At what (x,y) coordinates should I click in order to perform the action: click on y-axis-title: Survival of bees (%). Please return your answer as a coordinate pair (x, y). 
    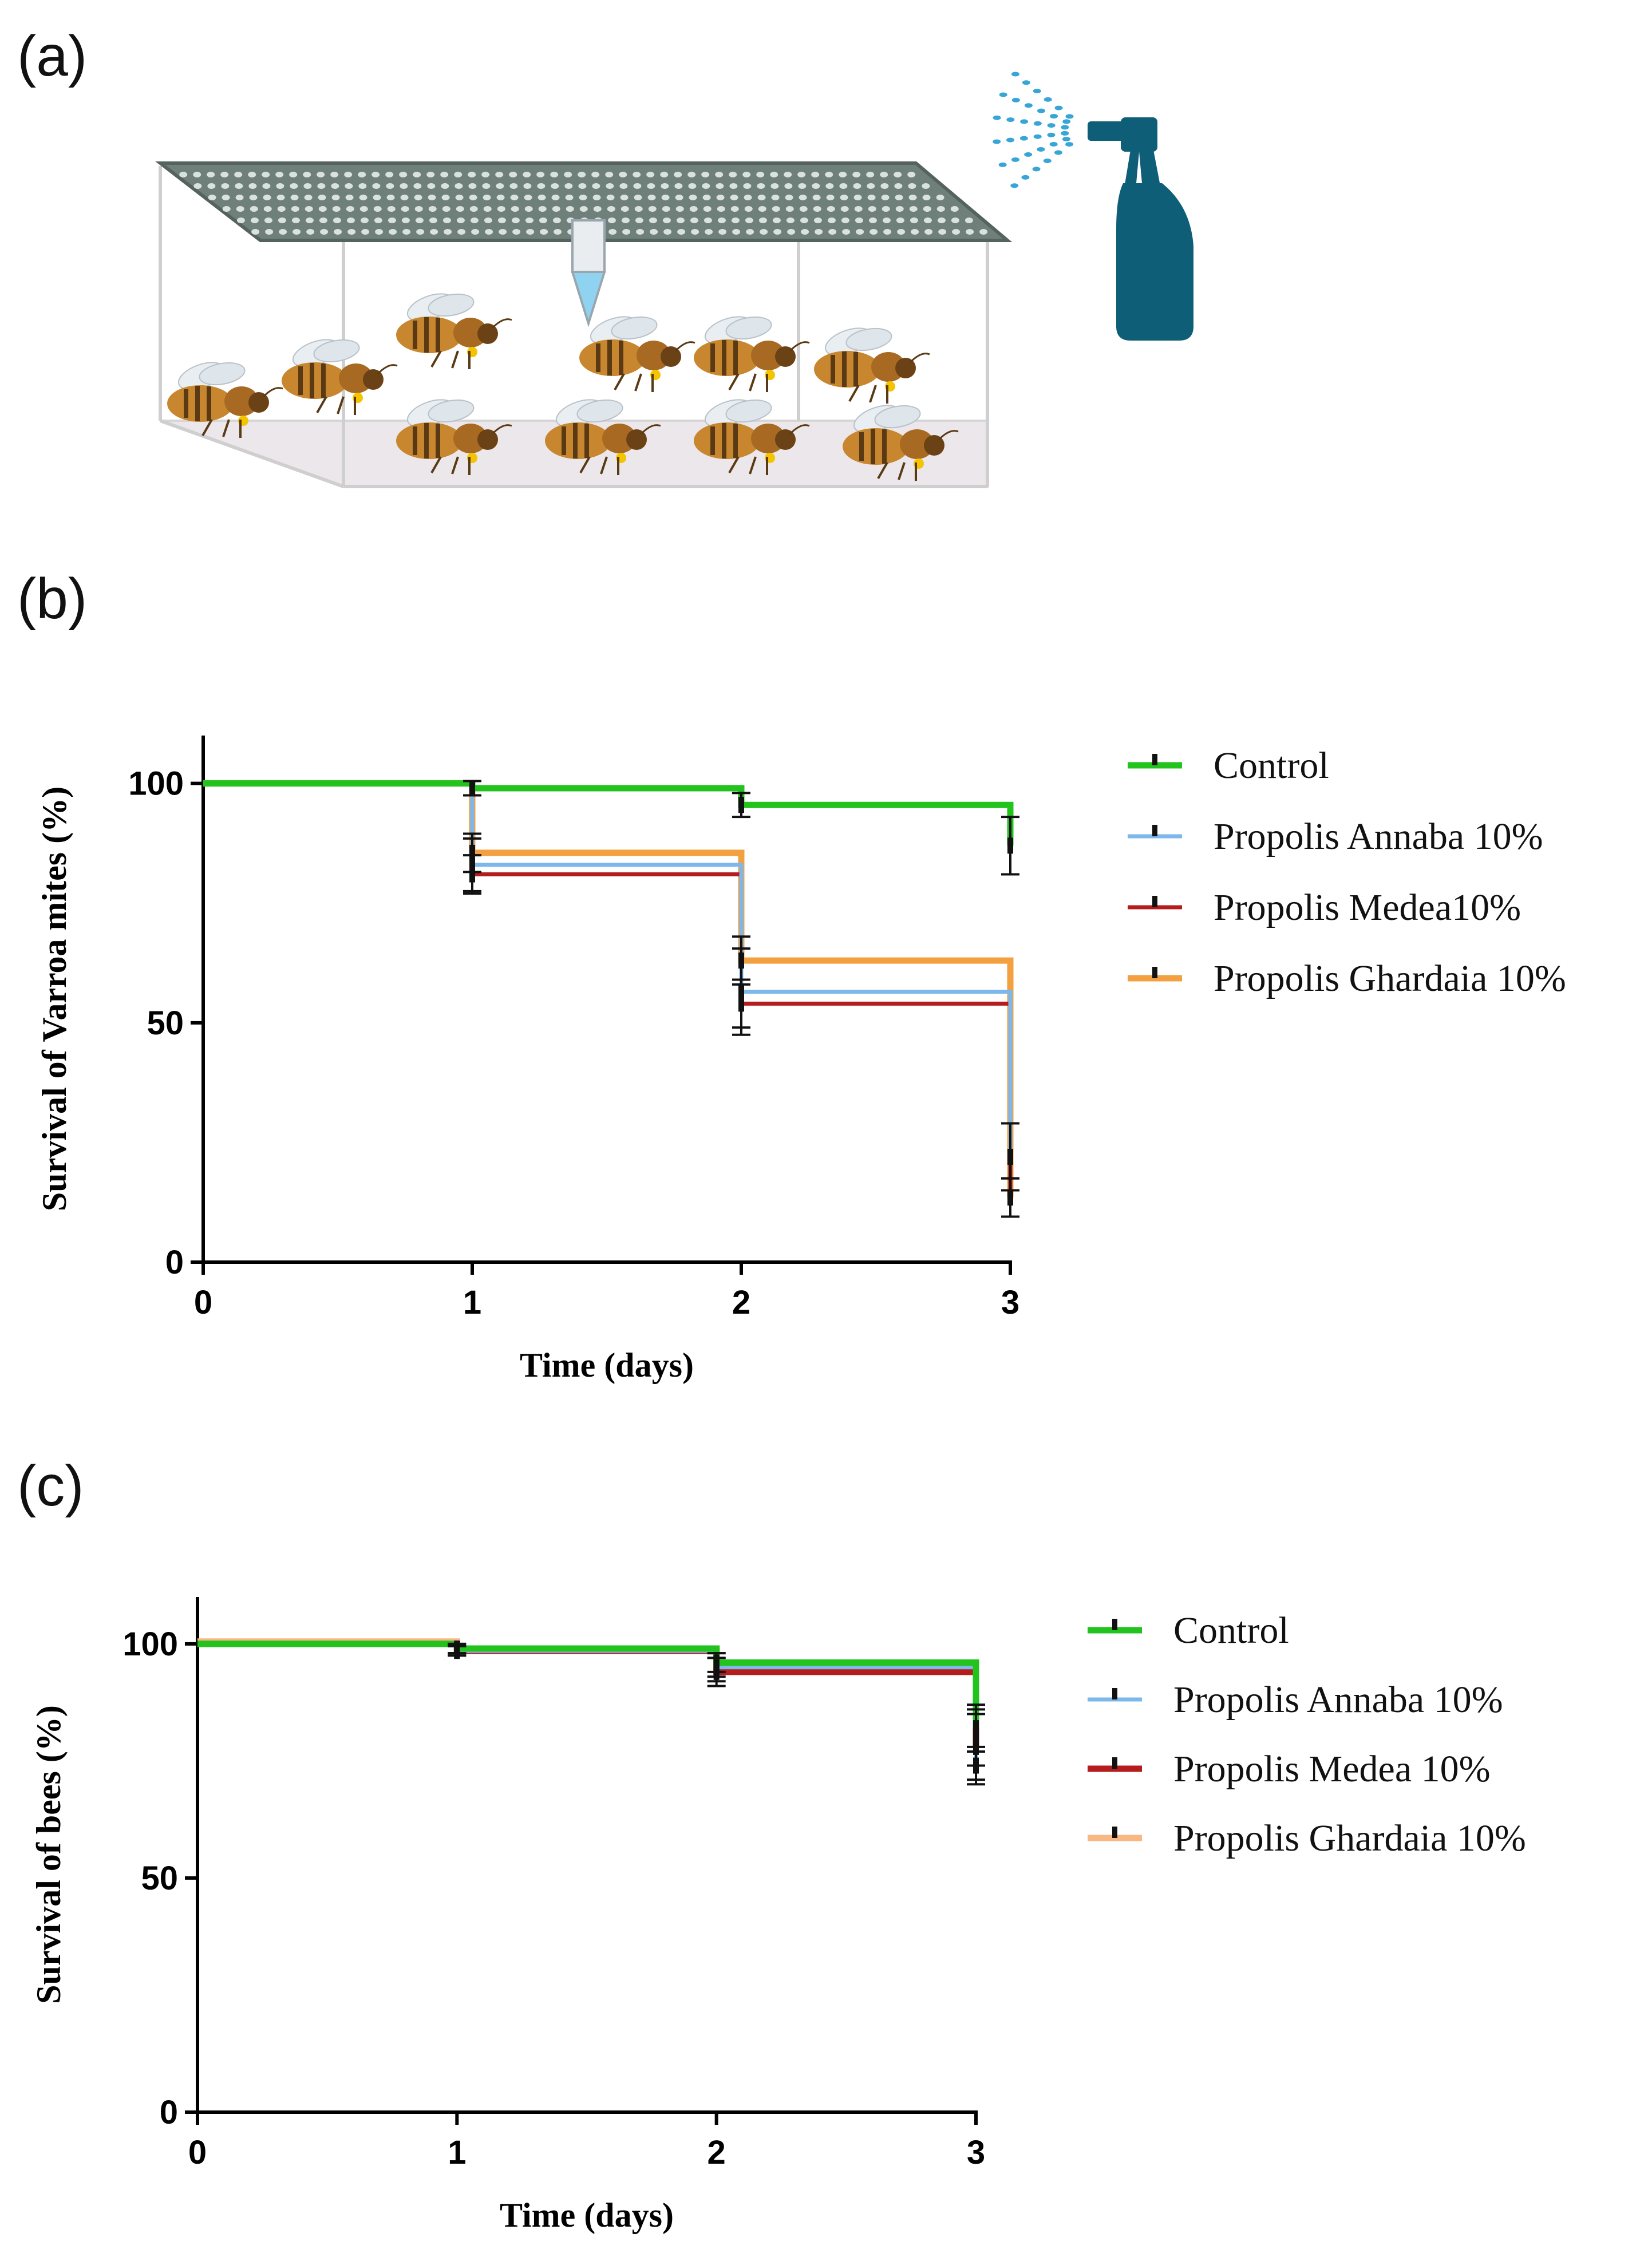
    Looking at the image, I should click on (49, 1855).